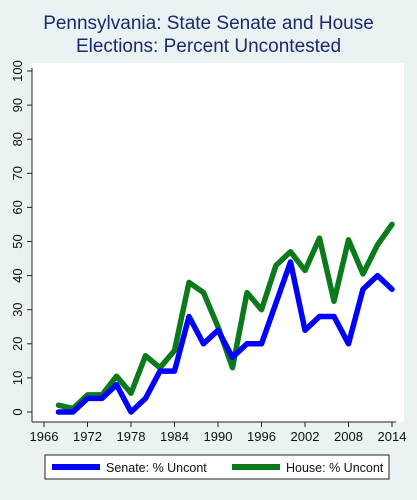  Describe the element at coordinates (17, 207) in the screenshot. I see `y-tick-label: 60` at that location.